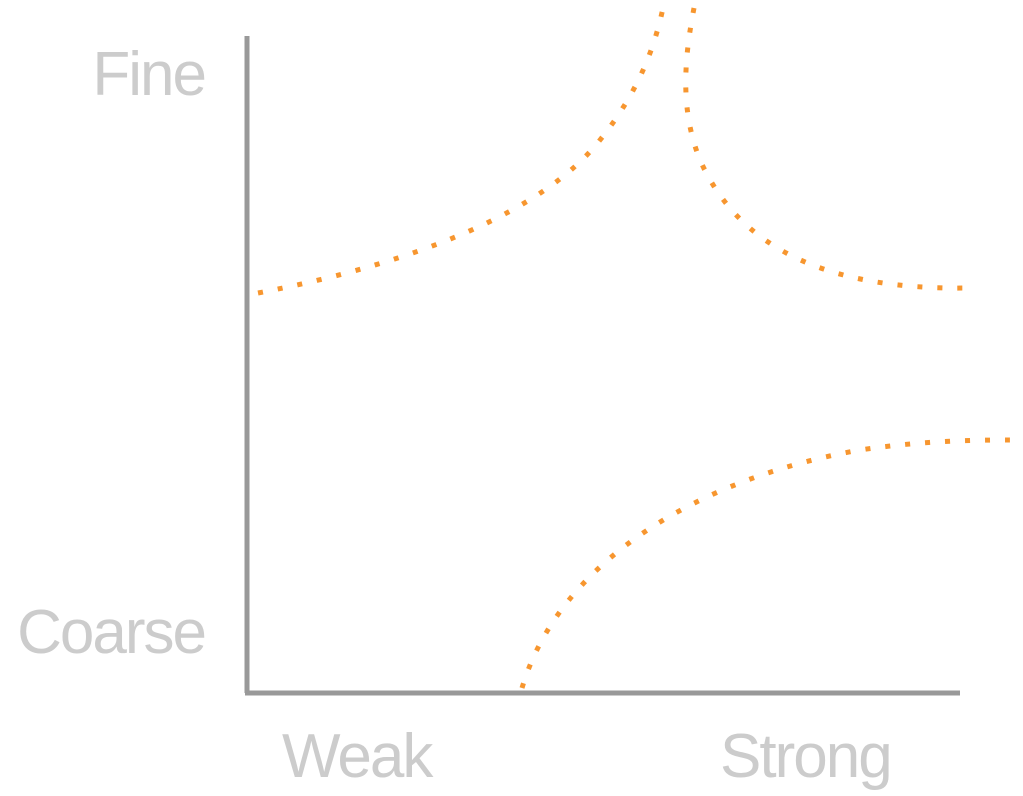 Image resolution: width=1023 pixels, height=796 pixels. What do you see at coordinates (461, 151) in the screenshot?
I see `upper-left-curve` at bounding box center [461, 151].